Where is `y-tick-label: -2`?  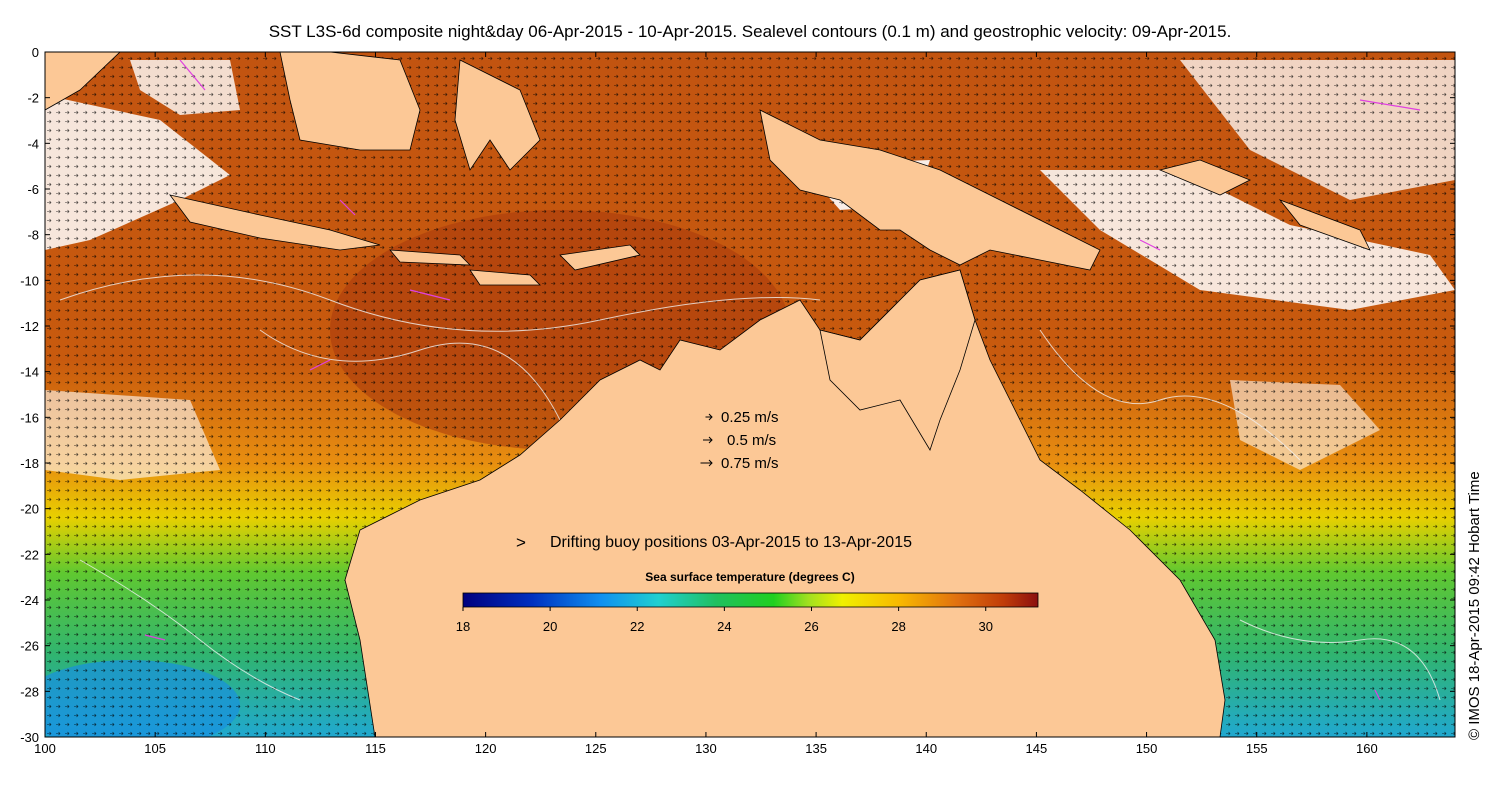
y-tick-label: -2 is located at coordinates (33, 98).